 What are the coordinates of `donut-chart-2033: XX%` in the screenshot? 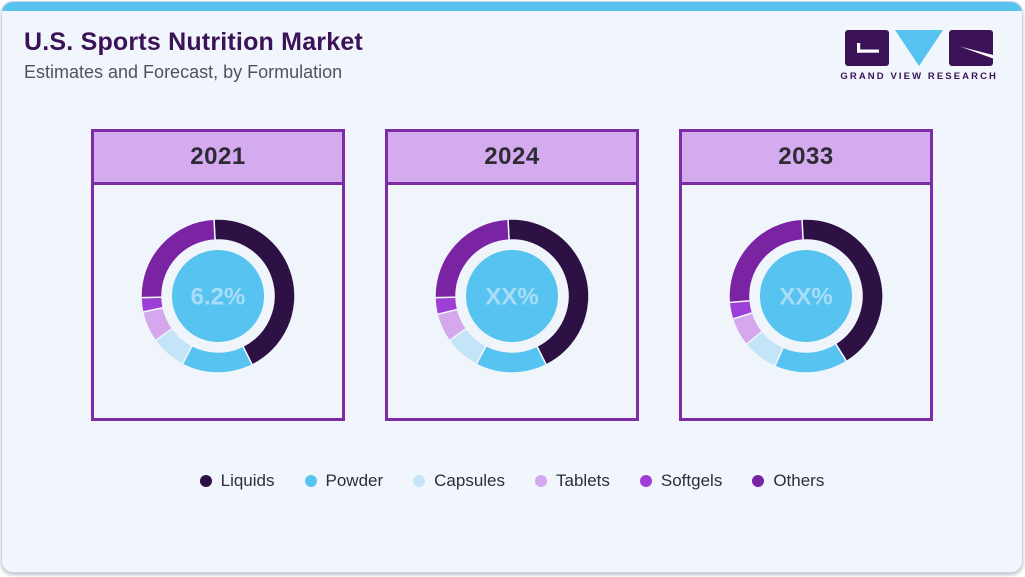 It's located at (806, 296).